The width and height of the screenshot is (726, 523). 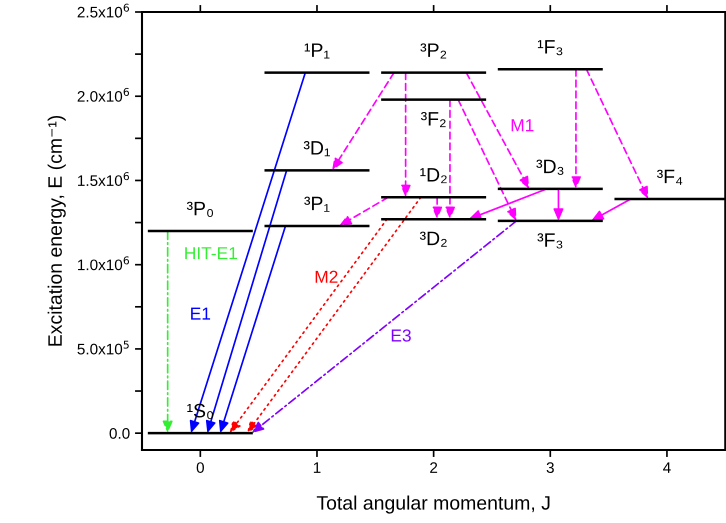 I want to click on series-label: ³P₁, so click(x=317, y=204).